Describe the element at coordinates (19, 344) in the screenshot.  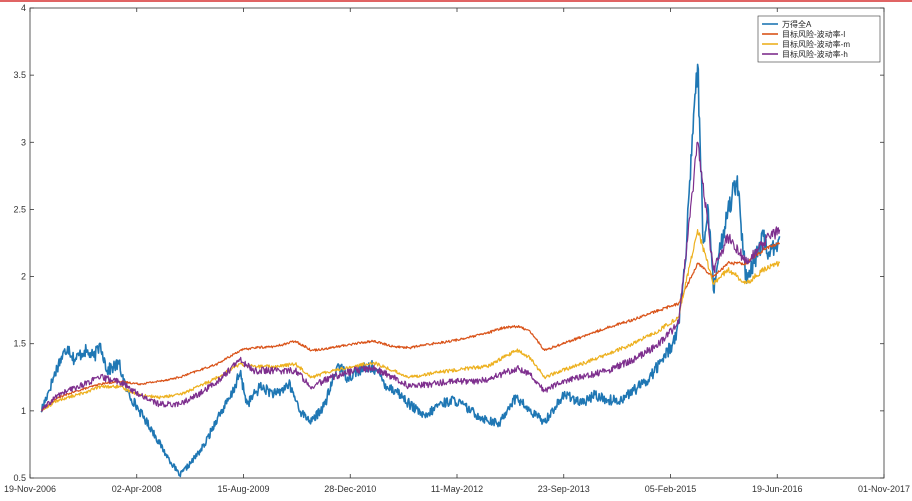
I see `y-tick-label: 1.5` at that location.